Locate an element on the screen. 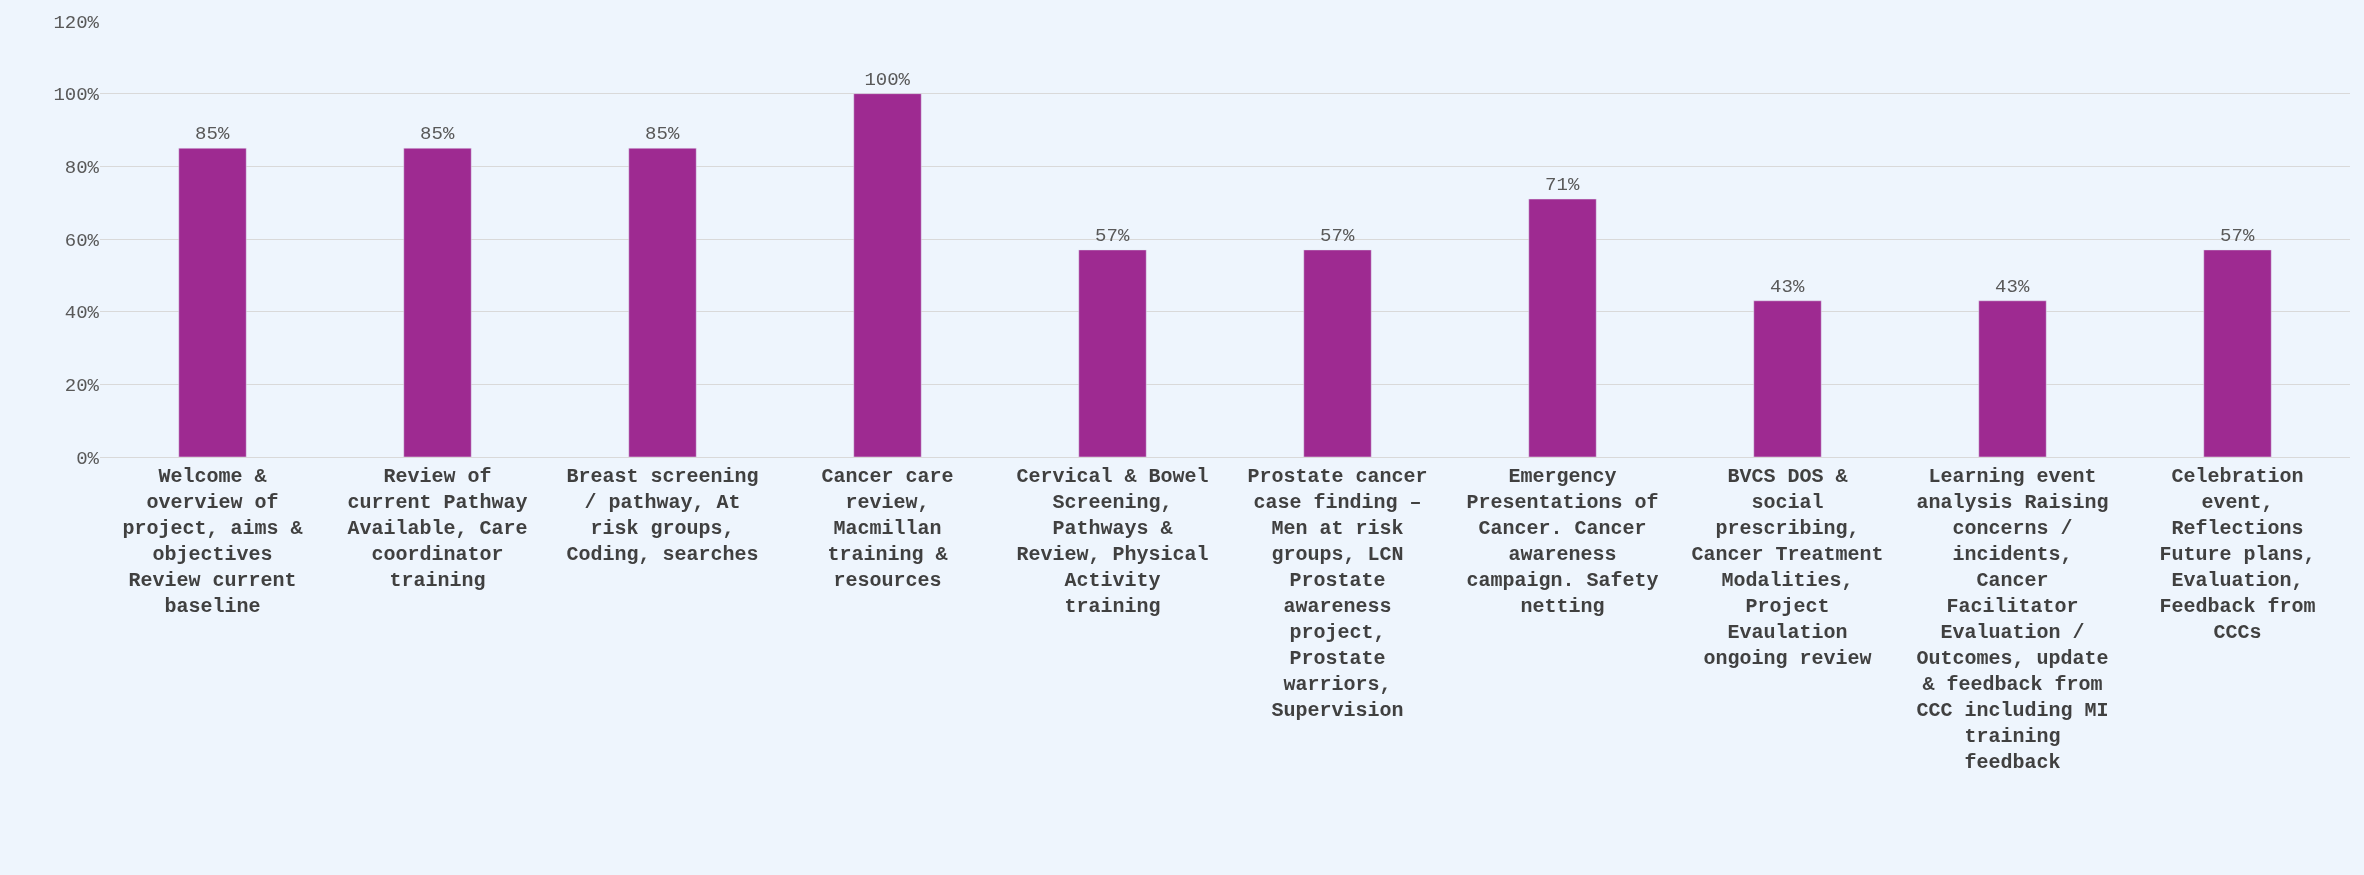  category-label: Prostate cancer case finding – Men at risk groups, LCN Prostate awareness project, Prostate warriors, Supervision is located at coordinates (1337, 593).